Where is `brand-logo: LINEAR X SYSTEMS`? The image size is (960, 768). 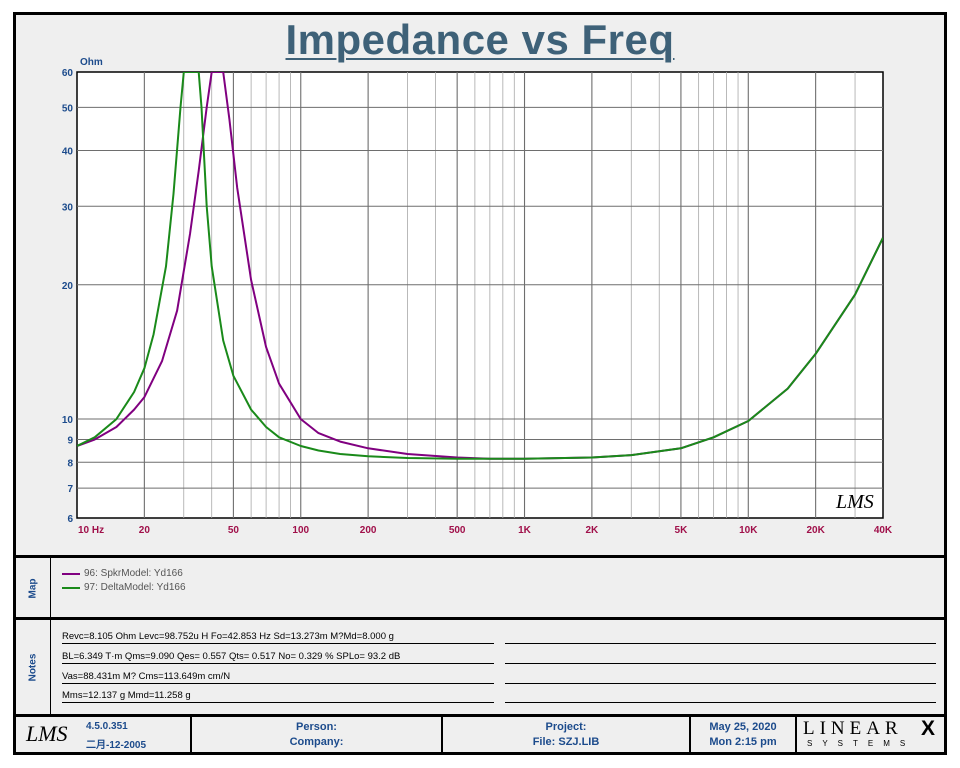
brand-logo: LINEAR X SYSTEMS is located at coordinates (873, 733).